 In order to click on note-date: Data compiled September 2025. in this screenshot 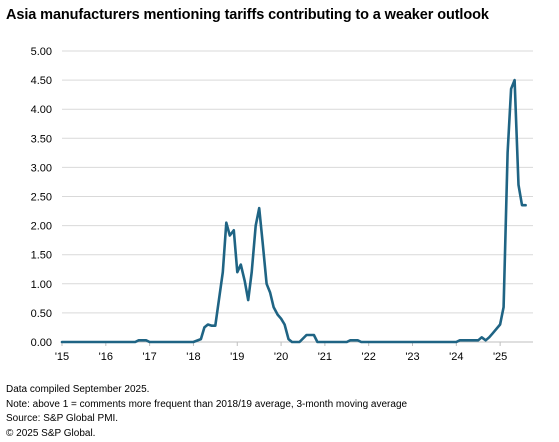, I will do `click(78, 389)`.